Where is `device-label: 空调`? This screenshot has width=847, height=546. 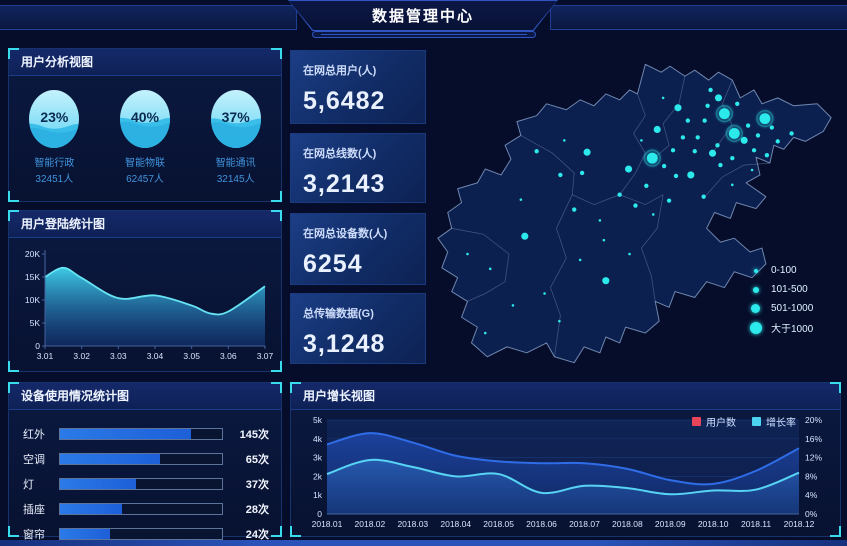 device-label: 空调 is located at coordinates (34, 460).